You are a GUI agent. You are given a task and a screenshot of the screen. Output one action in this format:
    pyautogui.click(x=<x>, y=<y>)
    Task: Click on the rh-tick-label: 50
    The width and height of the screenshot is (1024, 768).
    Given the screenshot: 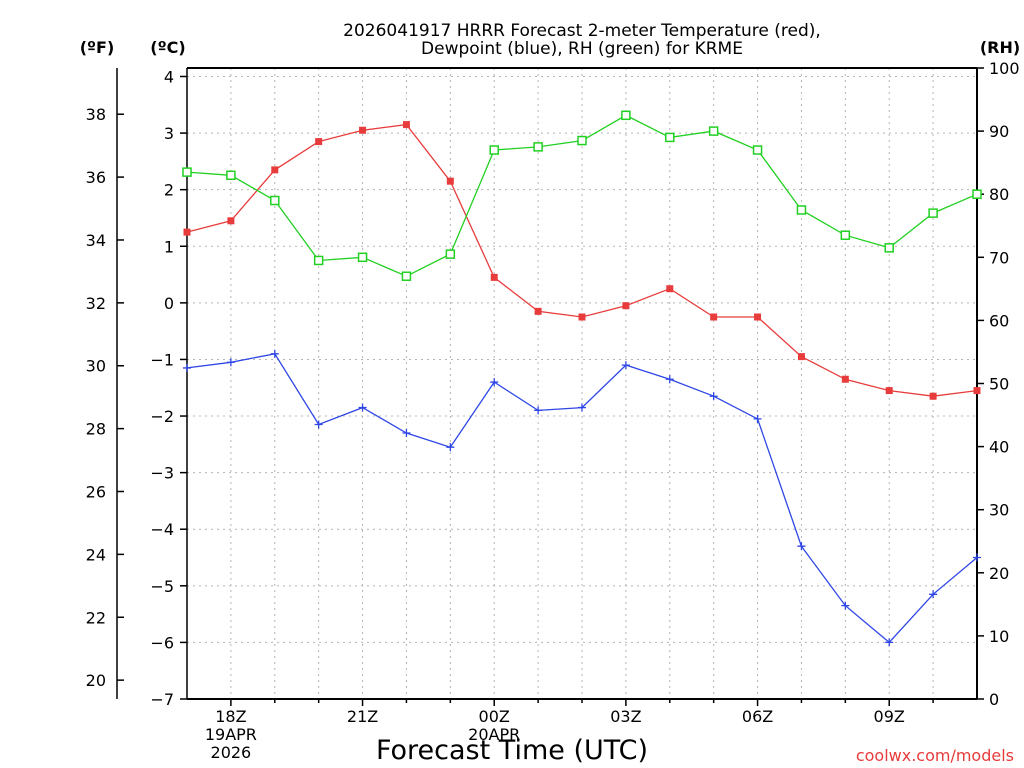 What is the action you would take?
    pyautogui.click(x=999, y=384)
    